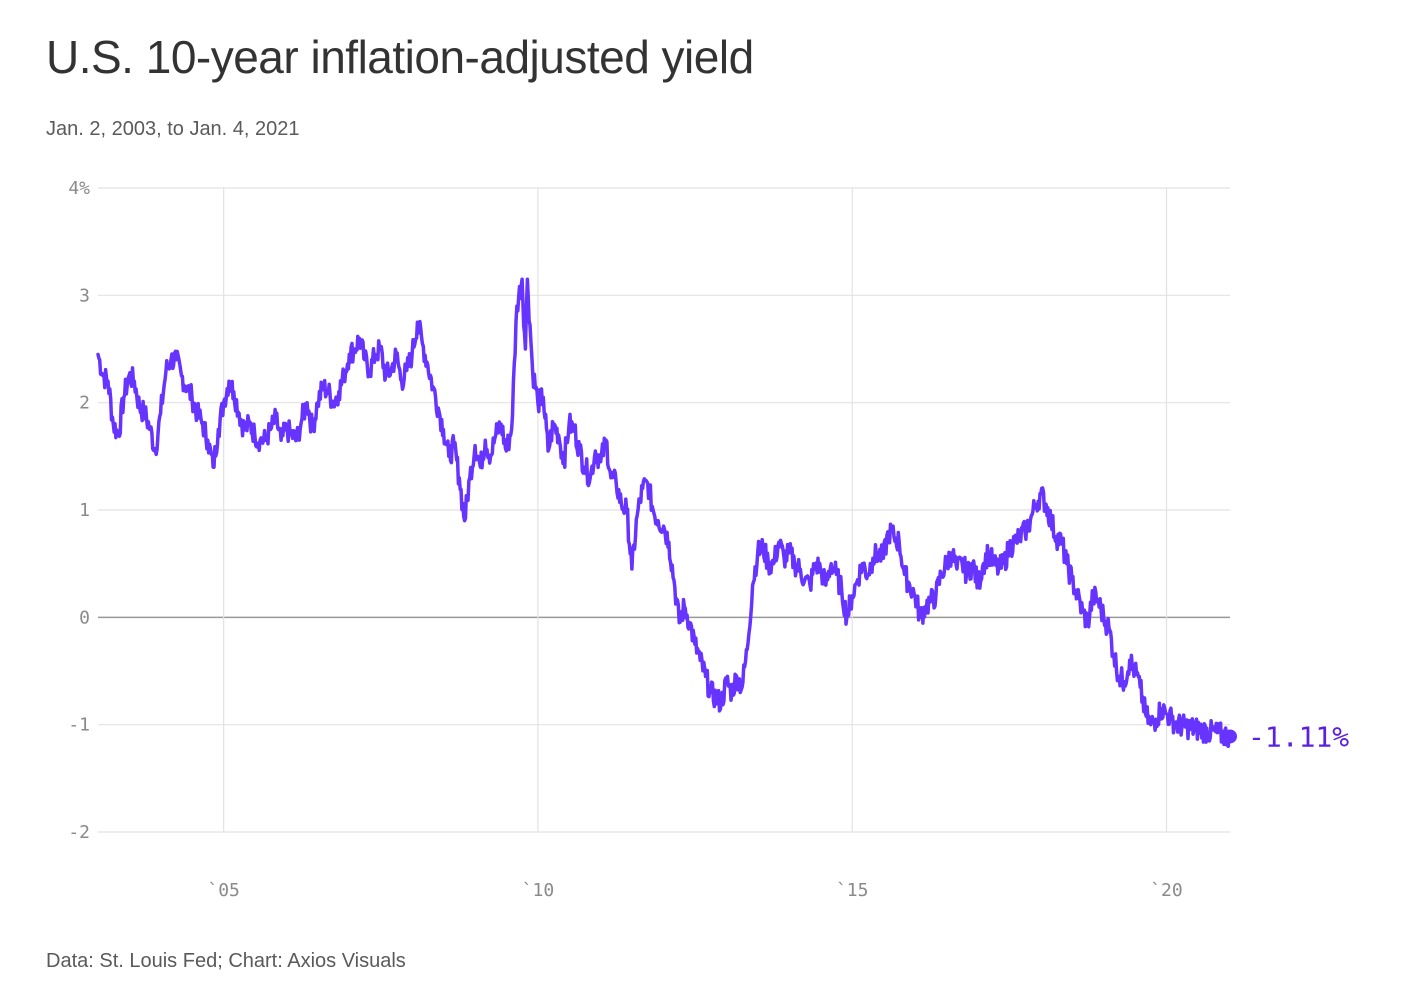 Image resolution: width=1406 pixels, height=998 pixels. I want to click on y-axis-ticks: 4% 3 2 1 0 -1 -2, so click(79, 510).